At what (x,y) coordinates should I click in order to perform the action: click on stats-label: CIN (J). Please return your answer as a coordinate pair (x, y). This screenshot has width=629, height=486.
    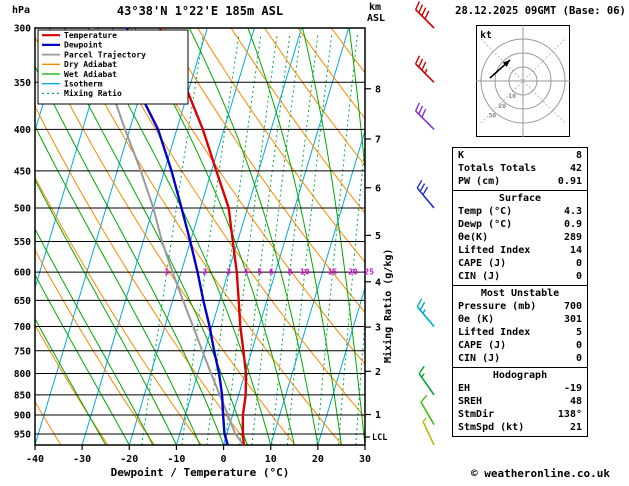
    Looking at the image, I should click on (479, 358).